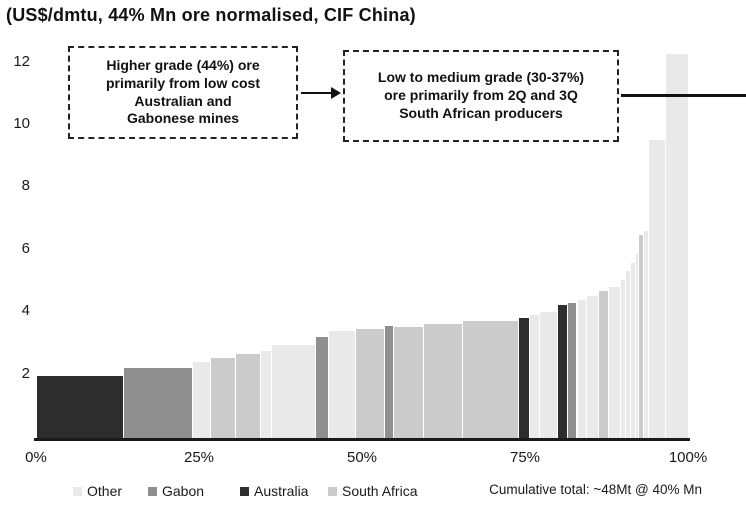 The width and height of the screenshot is (746, 513). What do you see at coordinates (36, 457) in the screenshot?
I see `x-axis-tick-label: 0%` at bounding box center [36, 457].